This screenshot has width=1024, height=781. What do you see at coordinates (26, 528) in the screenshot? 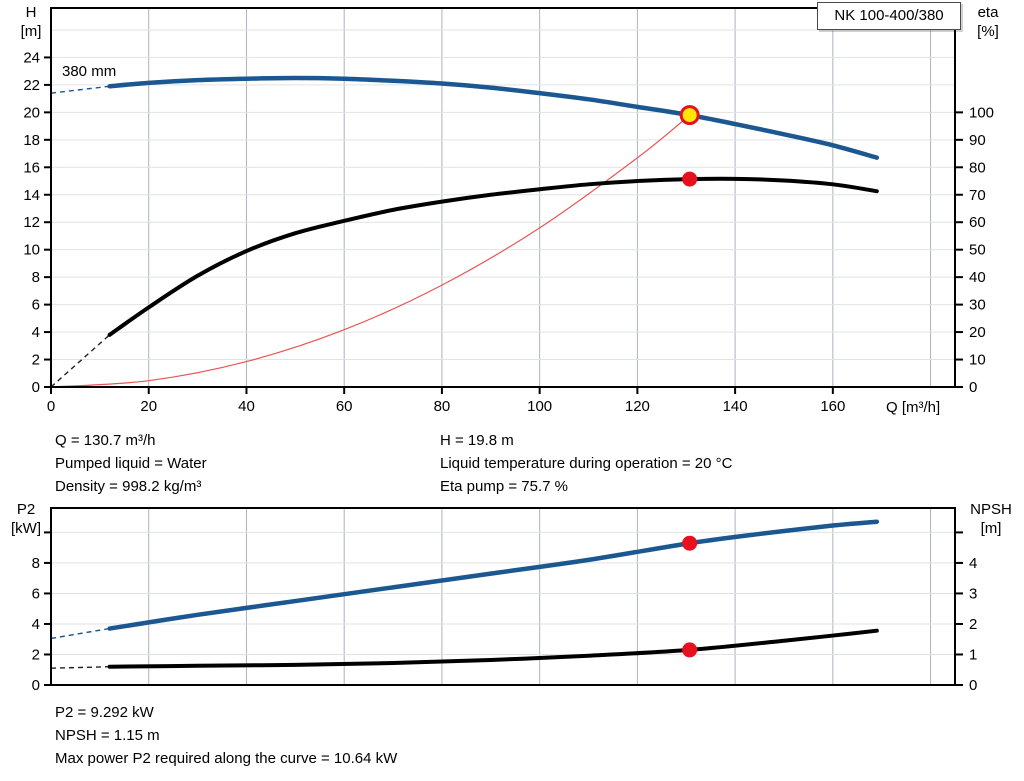
I see `p2-axis-label-line2: [kW]` at bounding box center [26, 528].